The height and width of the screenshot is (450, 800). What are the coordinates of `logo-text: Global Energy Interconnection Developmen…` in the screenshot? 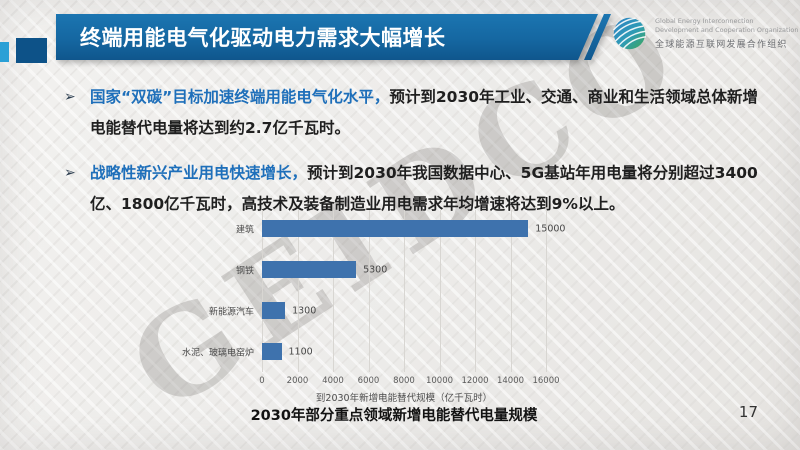 It's located at (726, 33).